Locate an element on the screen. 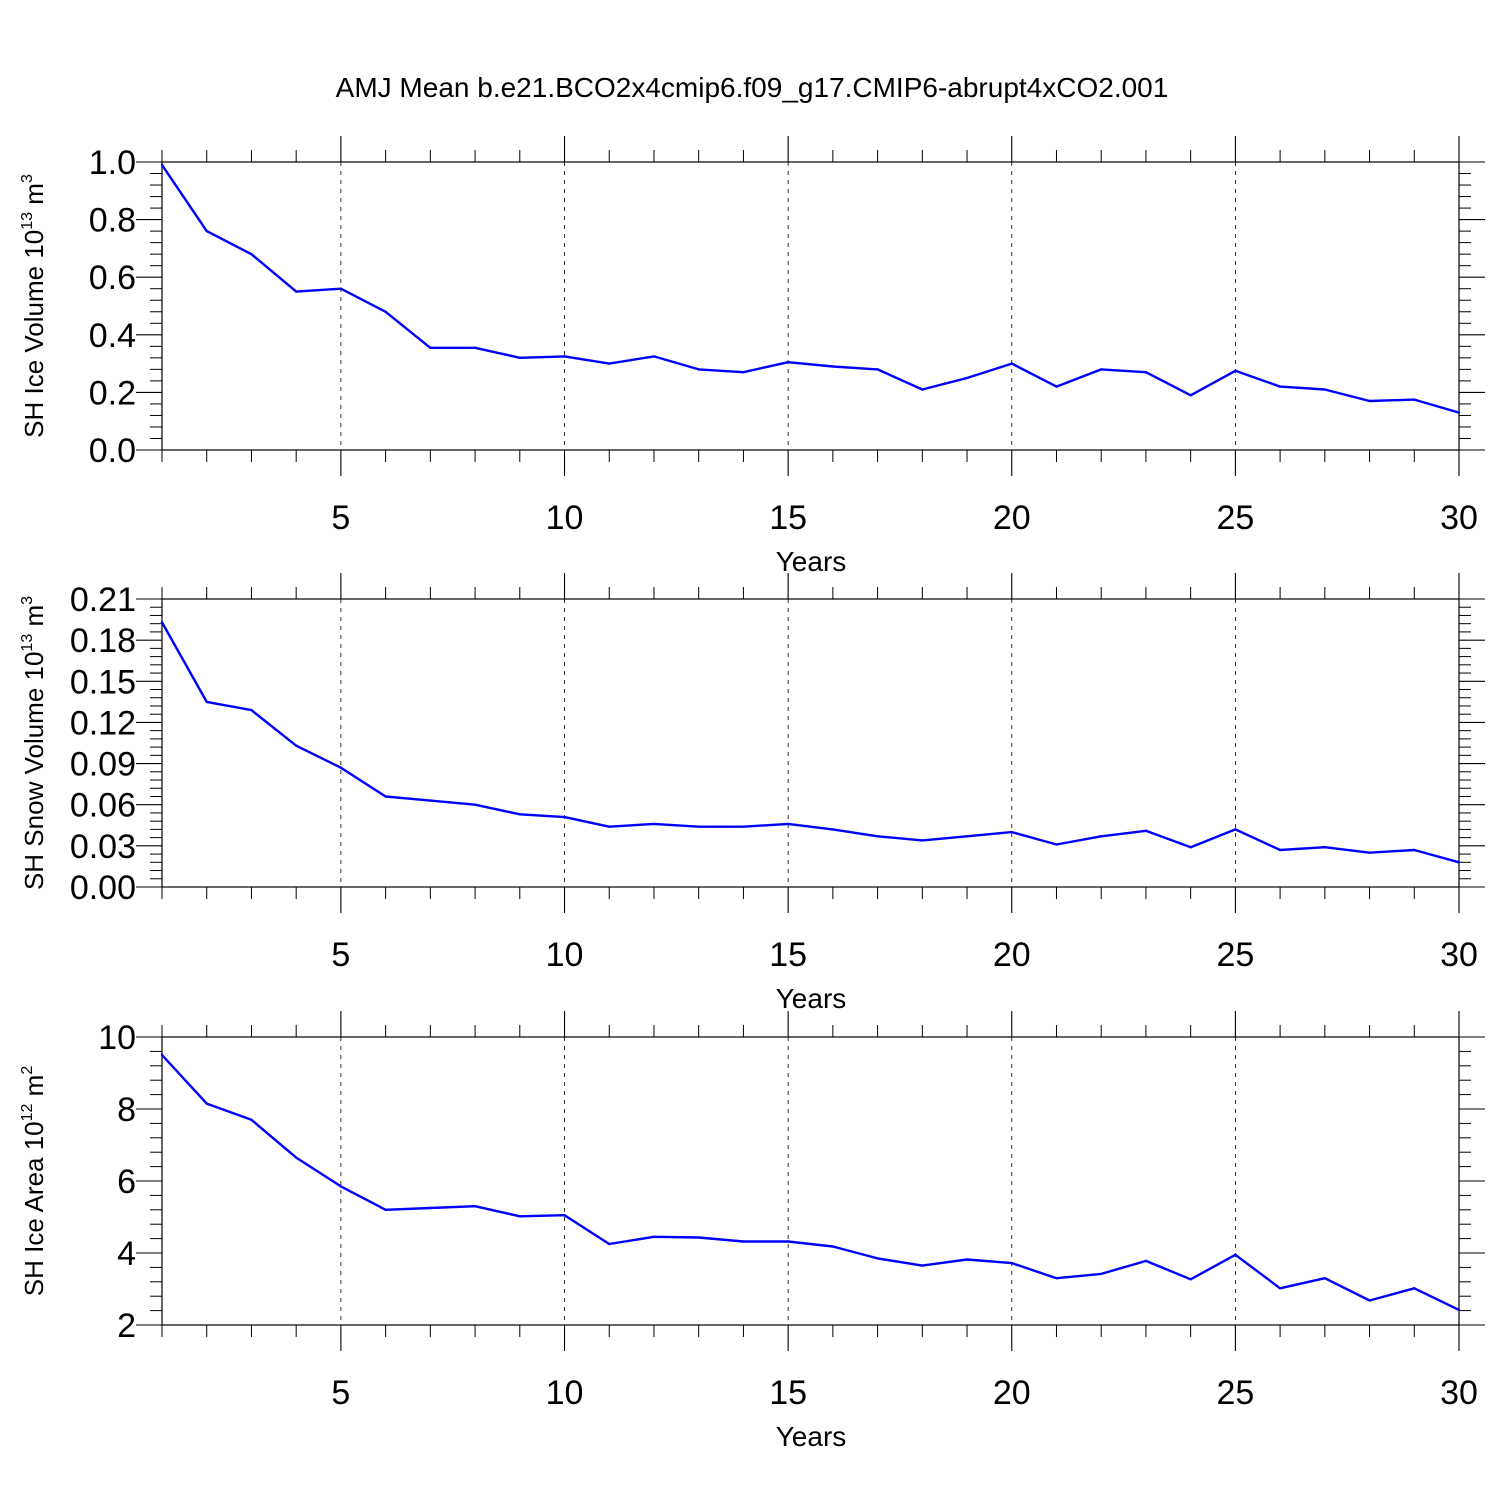  y-tick-label: 0.18 is located at coordinates (103, 641).